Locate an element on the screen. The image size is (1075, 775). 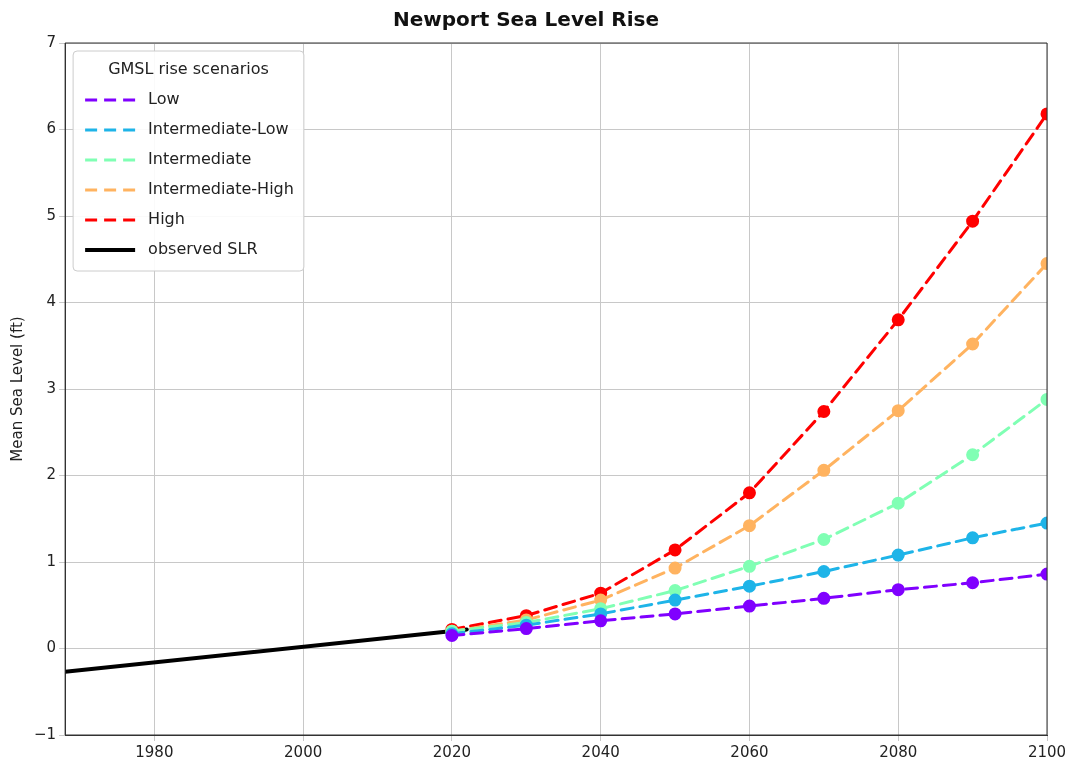
legend-label: Intermediate-High is located at coordinates (221, 189).